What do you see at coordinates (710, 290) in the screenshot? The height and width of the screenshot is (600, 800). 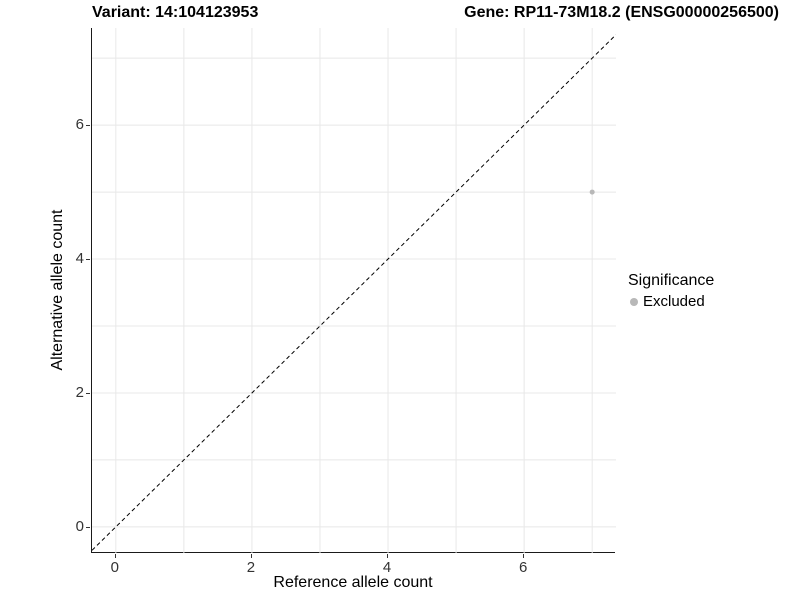 I see `legend: Significance Excluded` at bounding box center [710, 290].